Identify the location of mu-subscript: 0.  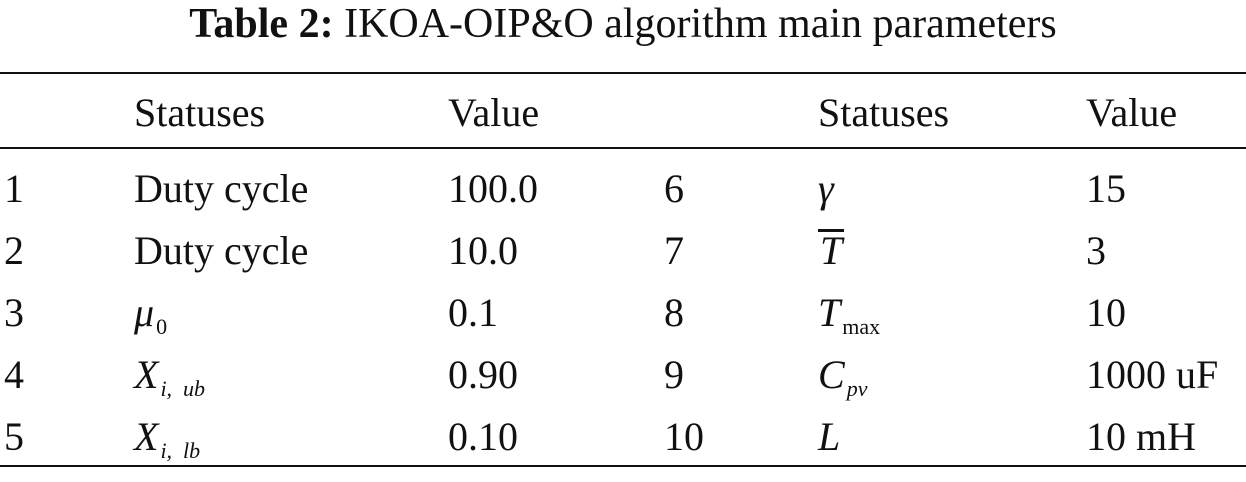
(162, 326).